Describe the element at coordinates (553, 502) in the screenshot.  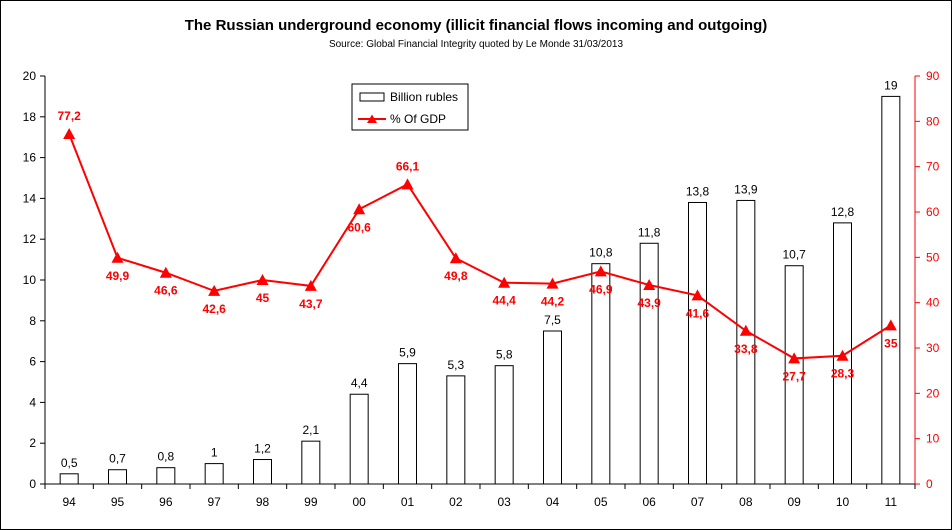
I see `x-tick-label: 04` at that location.